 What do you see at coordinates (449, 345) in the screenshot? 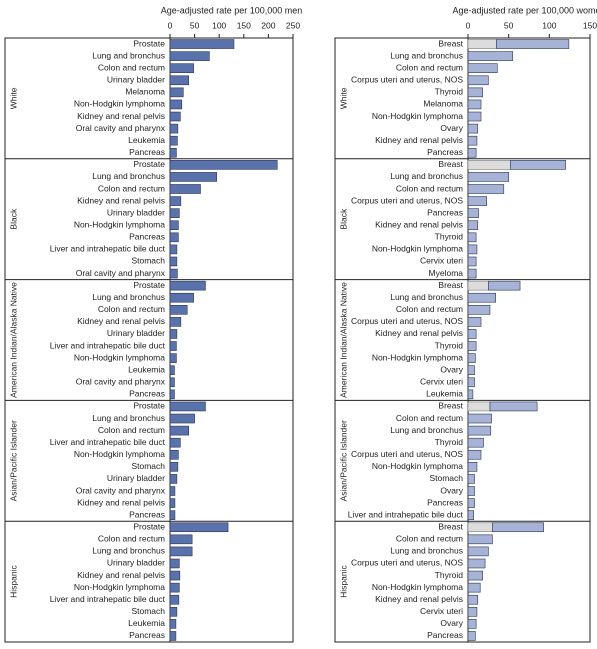
I see `category-label: Thyroid` at bounding box center [449, 345].